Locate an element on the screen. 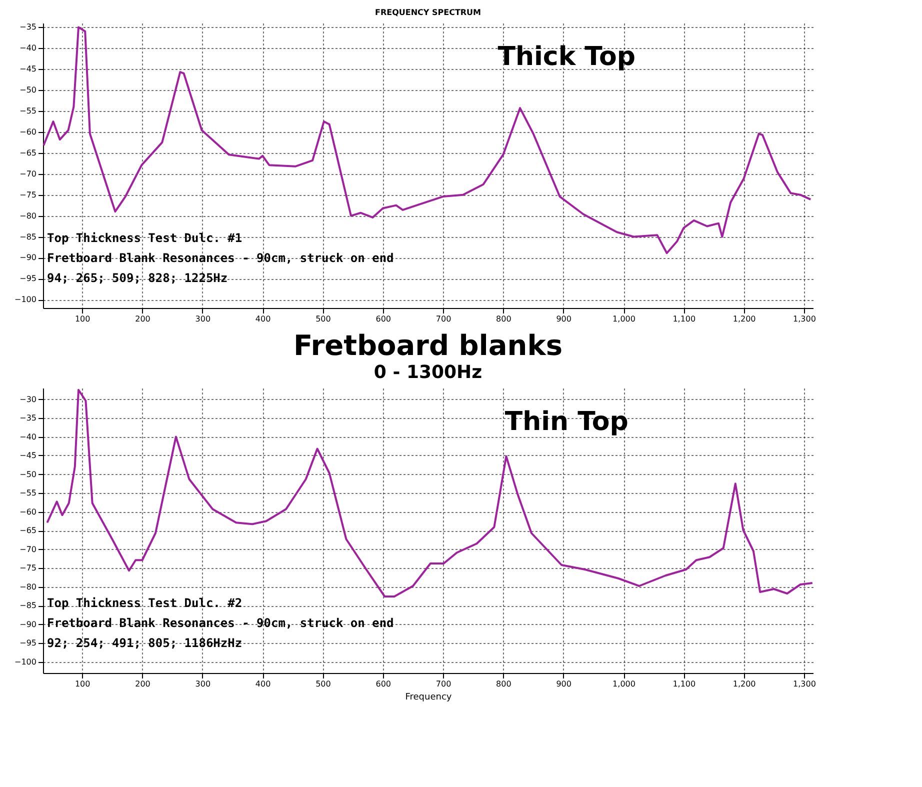  annotation: 94; 265; 509; 828; 1225Hz is located at coordinates (137, 278).